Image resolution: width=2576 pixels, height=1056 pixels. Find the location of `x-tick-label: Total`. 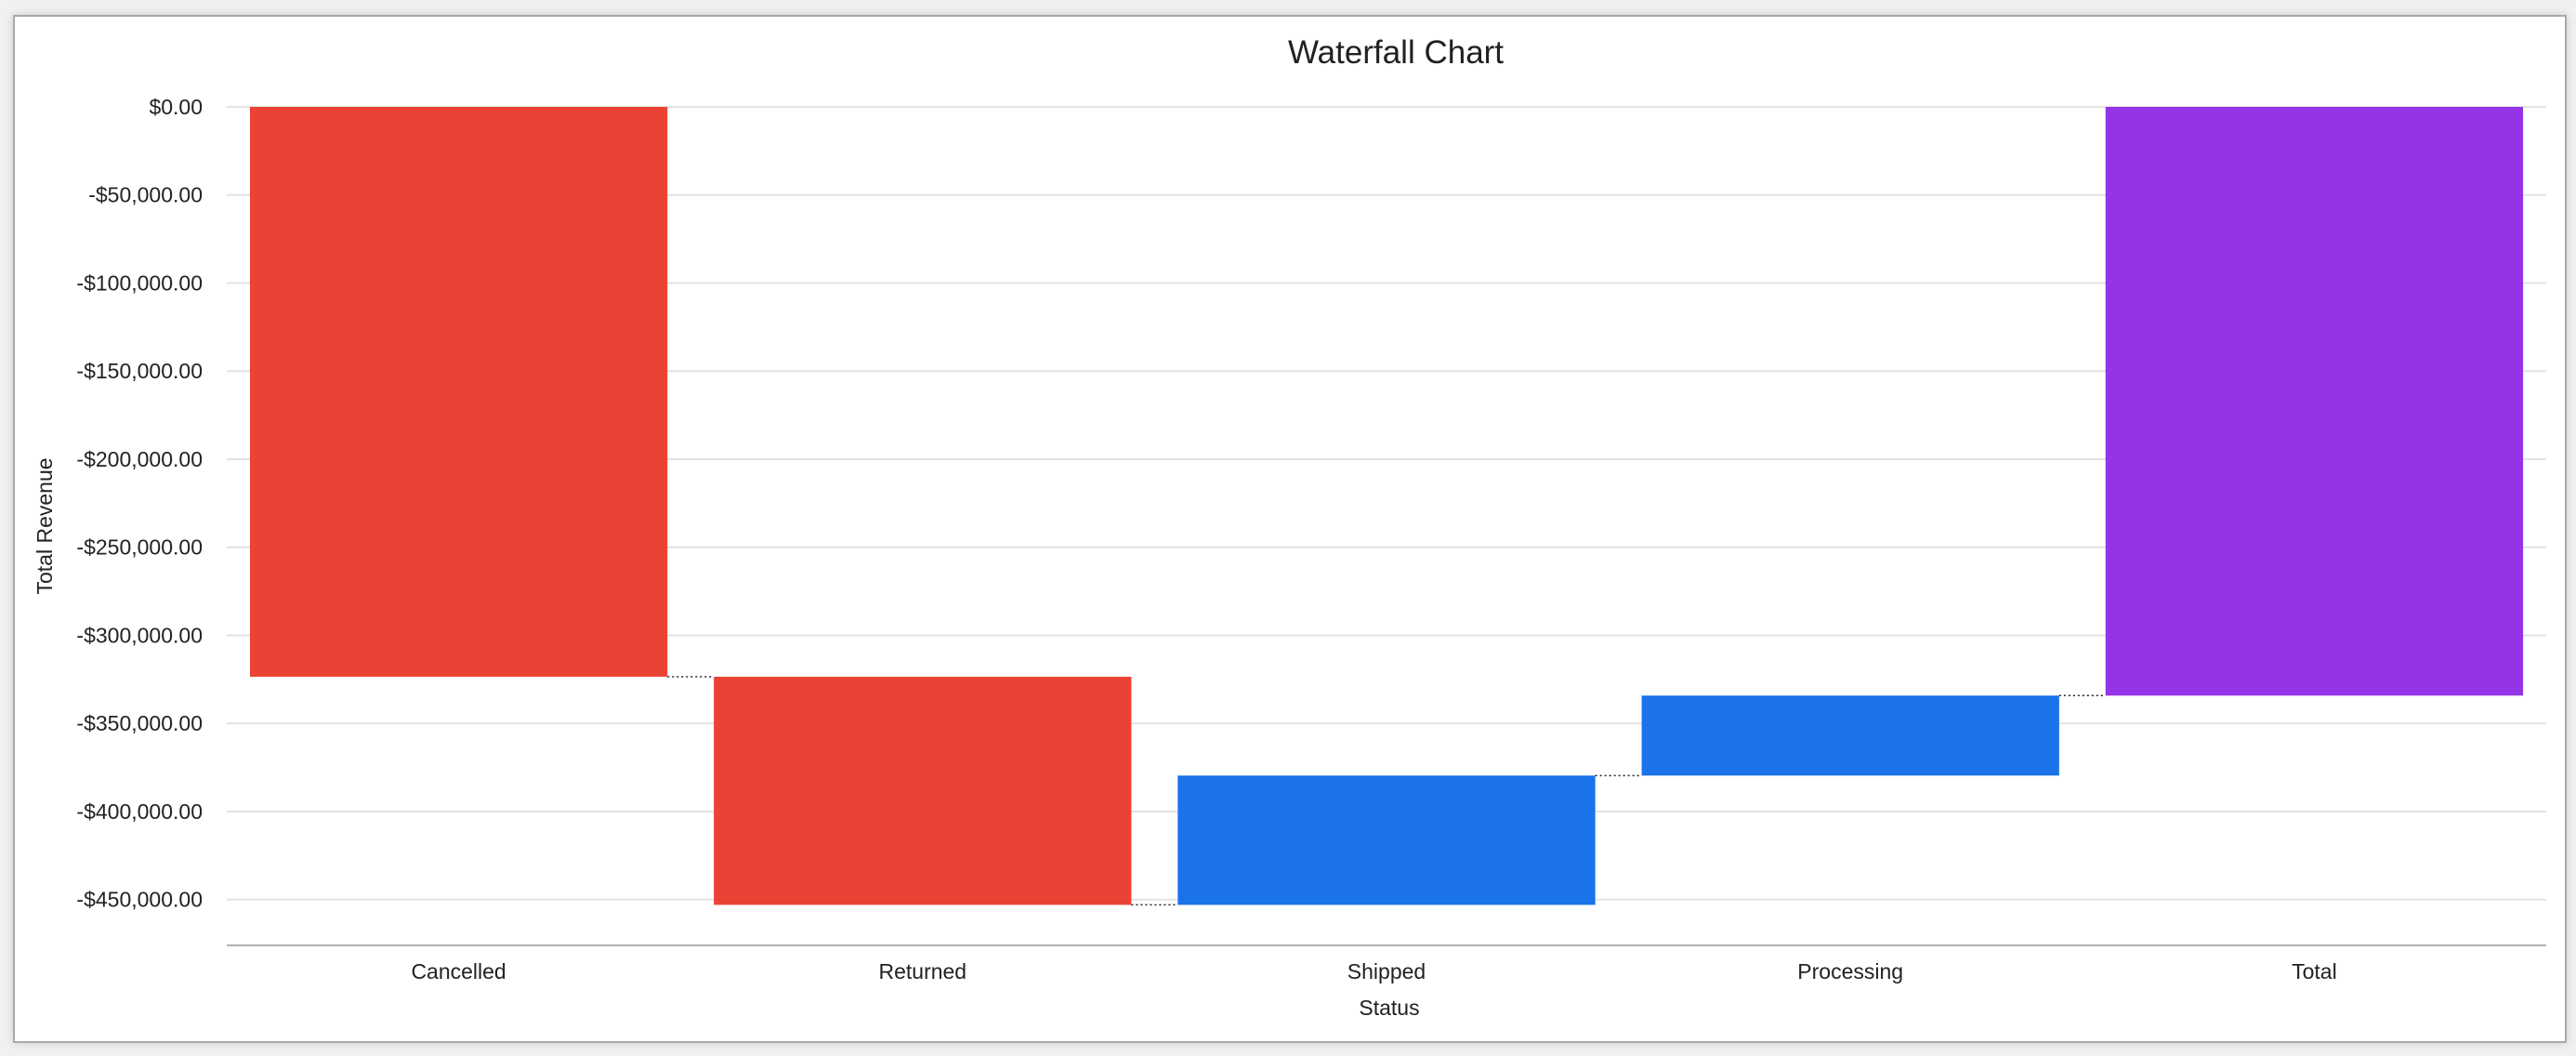

x-tick-label: Total is located at coordinates (2314, 971).